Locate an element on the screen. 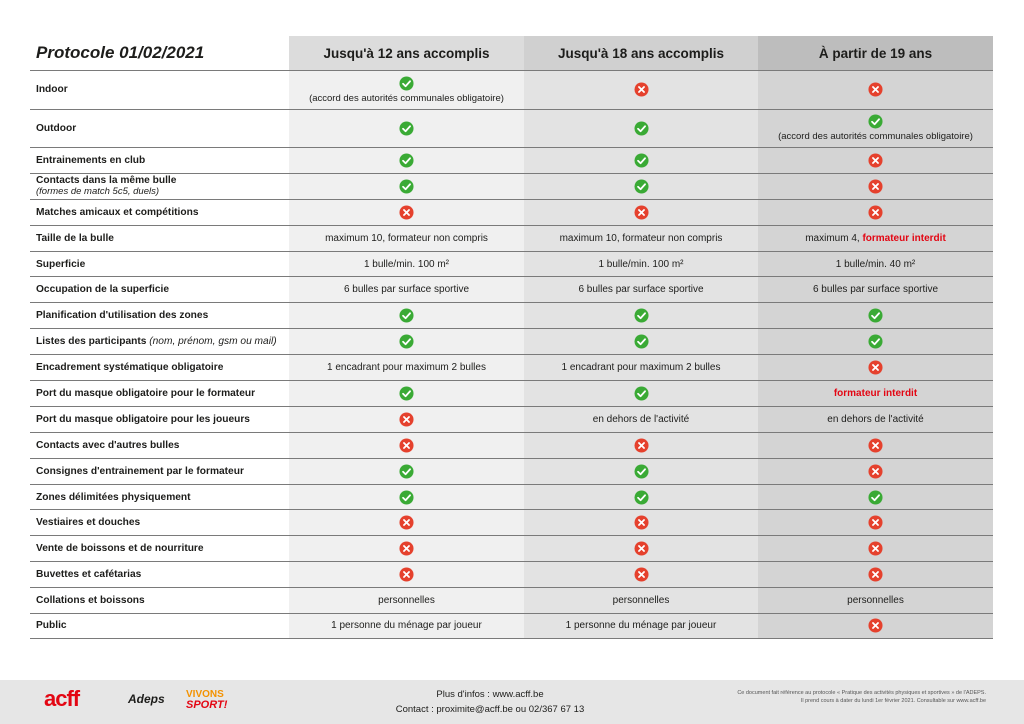 Image resolution: width=1024 pixels, height=724 pixels. table-cell: 6 bulles par surface sportive is located at coordinates (406, 290).